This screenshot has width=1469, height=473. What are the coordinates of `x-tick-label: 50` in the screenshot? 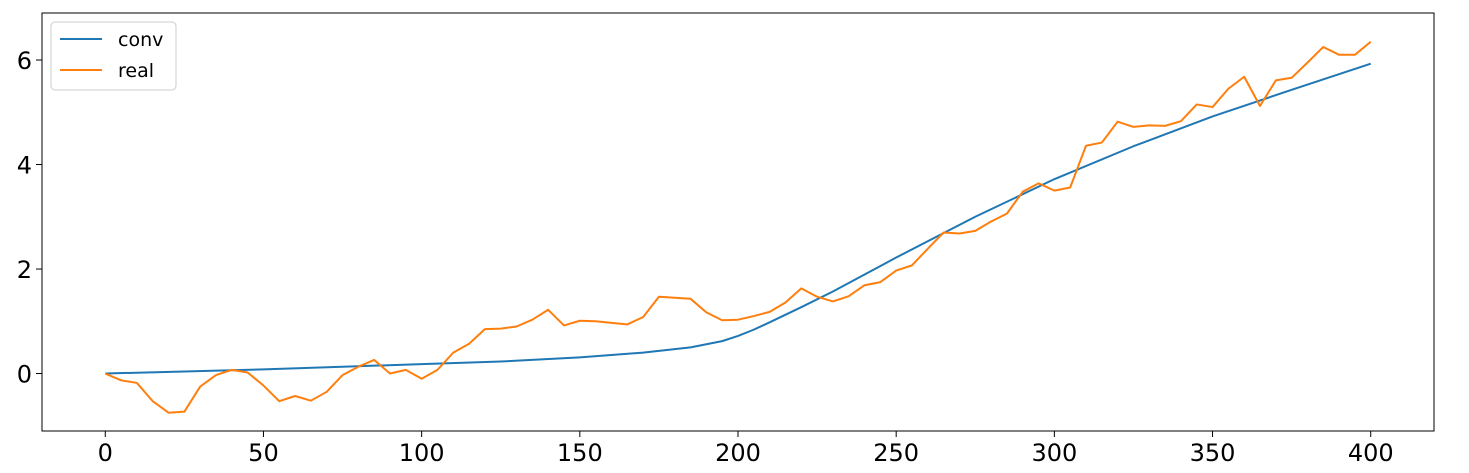 It's located at (263, 453).